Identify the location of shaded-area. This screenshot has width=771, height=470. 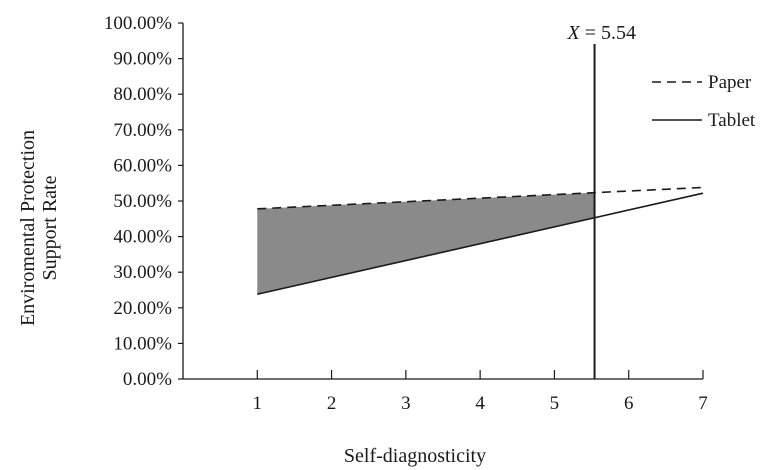
(426, 243).